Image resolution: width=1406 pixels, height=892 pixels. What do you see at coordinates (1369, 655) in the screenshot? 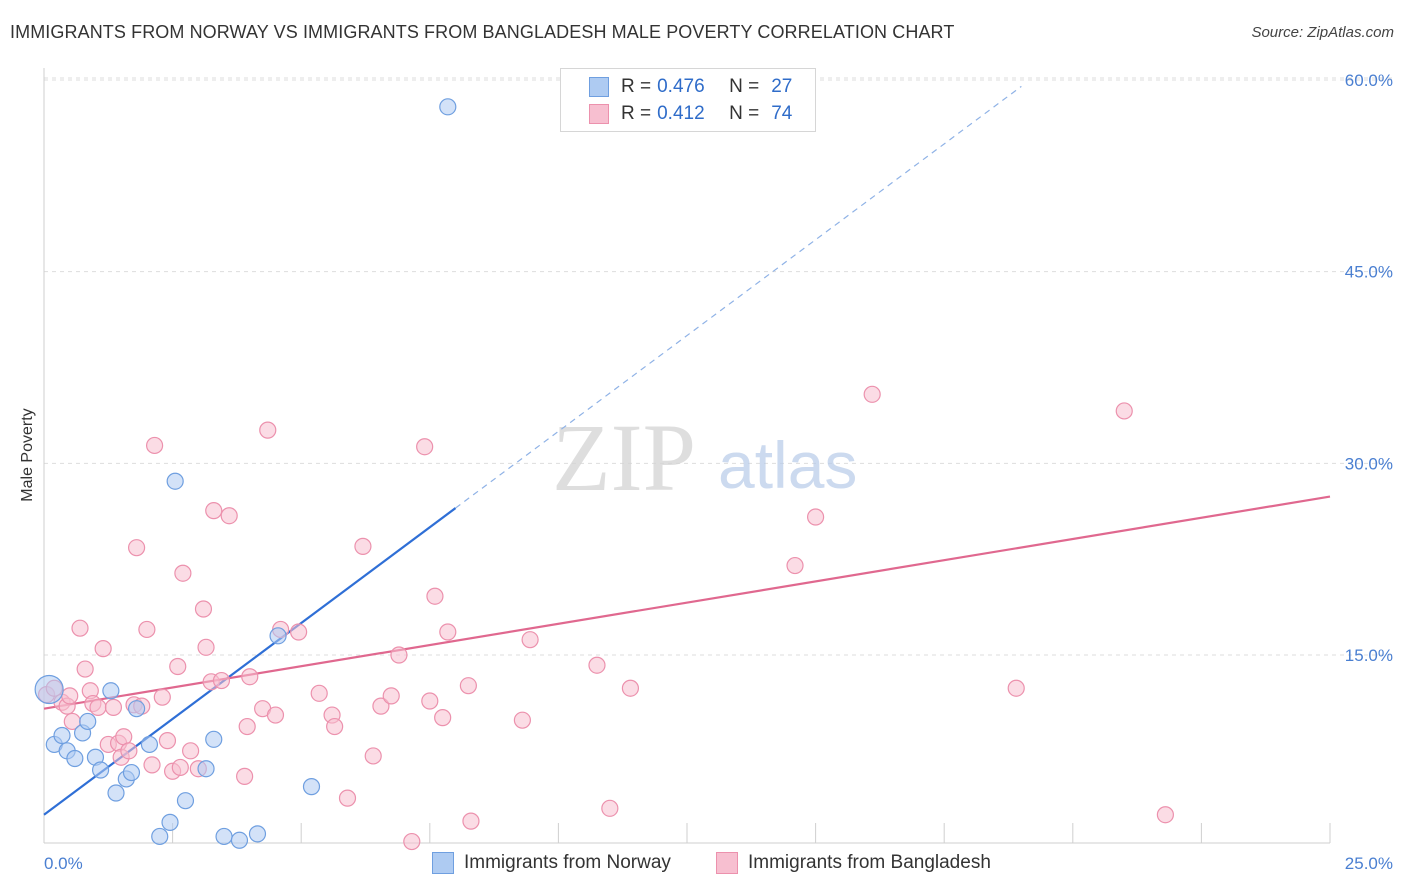
I see `y-tick-label: 15.0%` at bounding box center [1369, 655].